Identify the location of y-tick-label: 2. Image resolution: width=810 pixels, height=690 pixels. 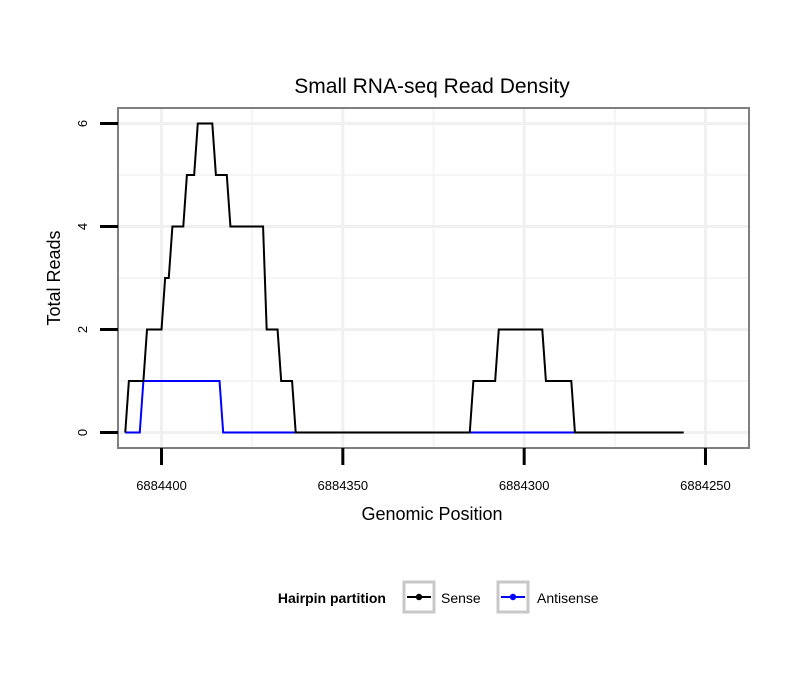
(82, 329).